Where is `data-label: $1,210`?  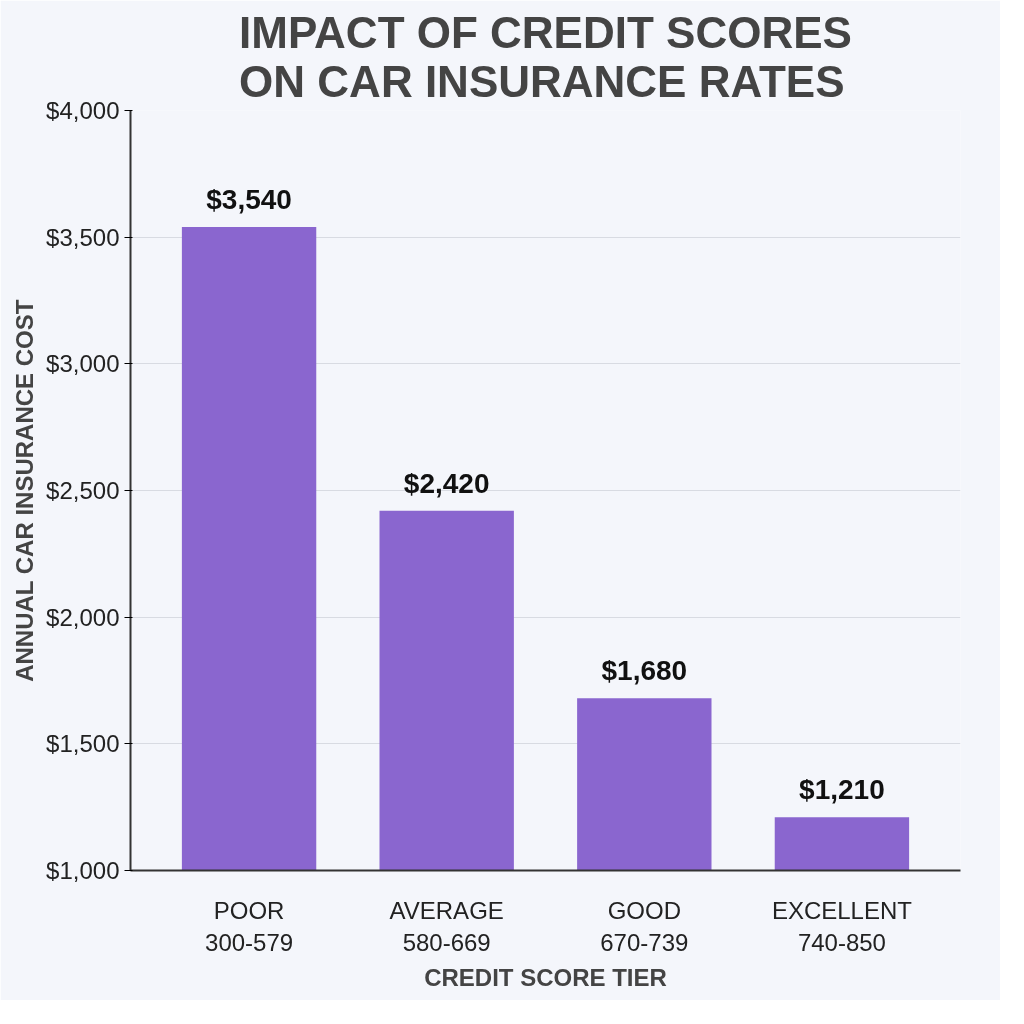 data-label: $1,210 is located at coordinates (842, 790).